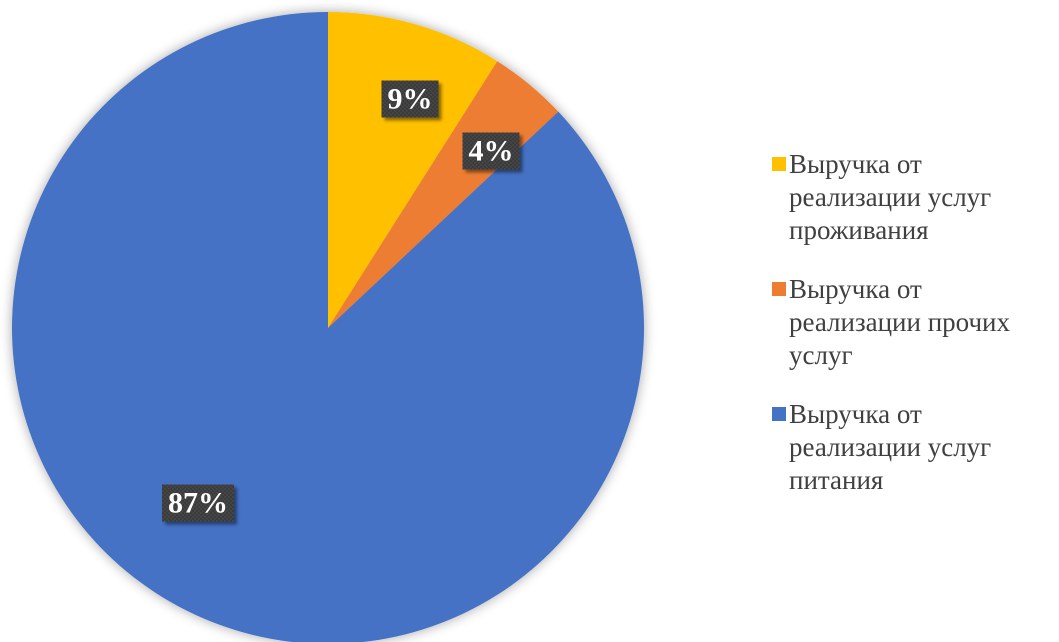  I want to click on data-label-text: 4%, so click(491, 151).